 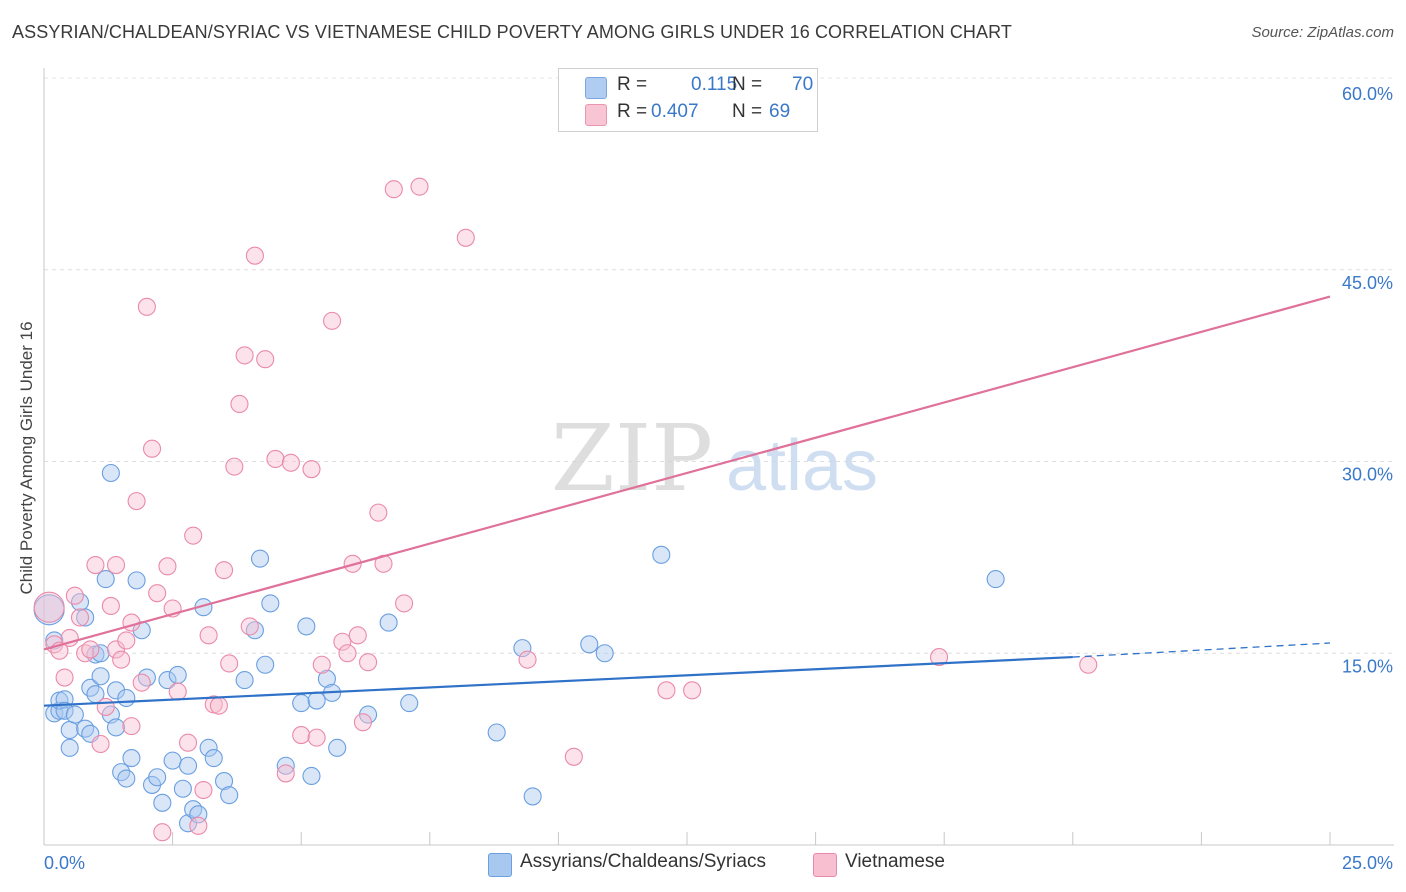 I want to click on bottom-legend-swatch-pink, so click(x=825, y=865).